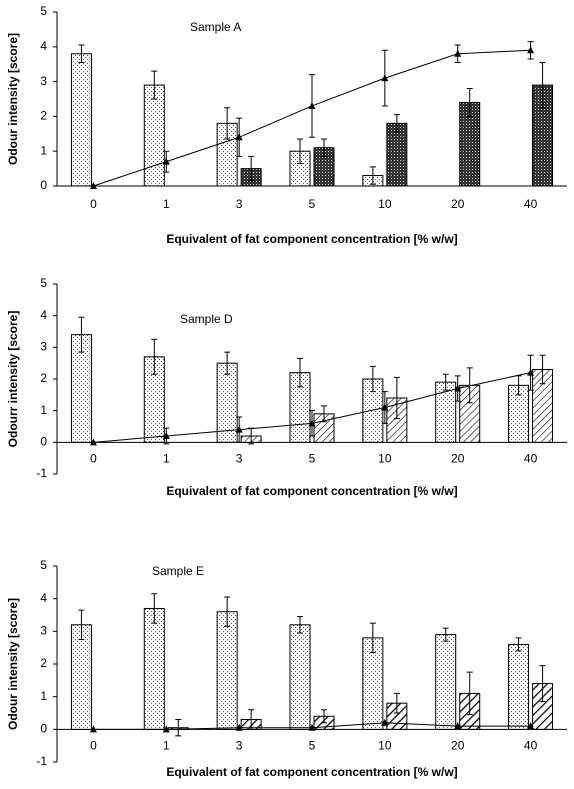 The height and width of the screenshot is (789, 574). What do you see at coordinates (215, 27) in the screenshot?
I see `chart-title: Sample A` at bounding box center [215, 27].